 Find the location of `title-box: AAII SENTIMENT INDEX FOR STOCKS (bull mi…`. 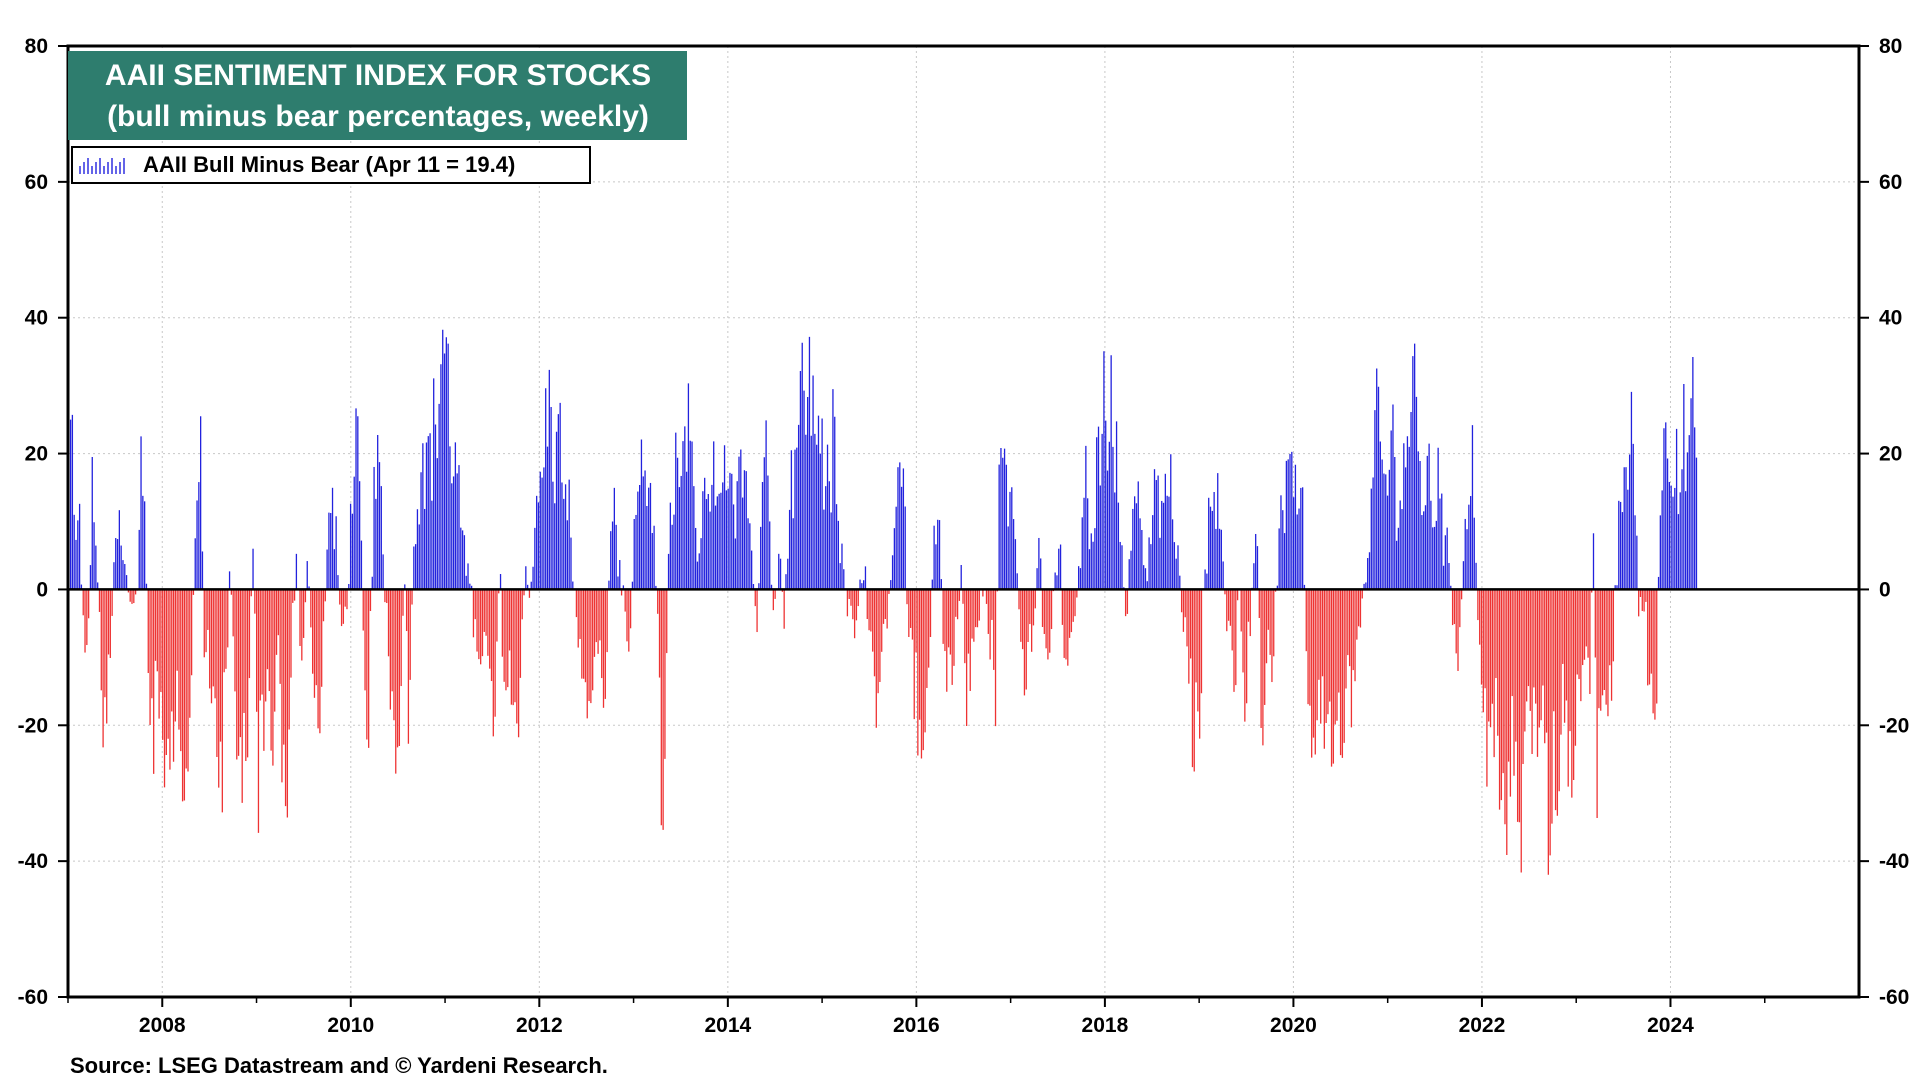

title-box: AAII SENTIMENT INDEX FOR STOCKS (bull mi… is located at coordinates (377, 95).